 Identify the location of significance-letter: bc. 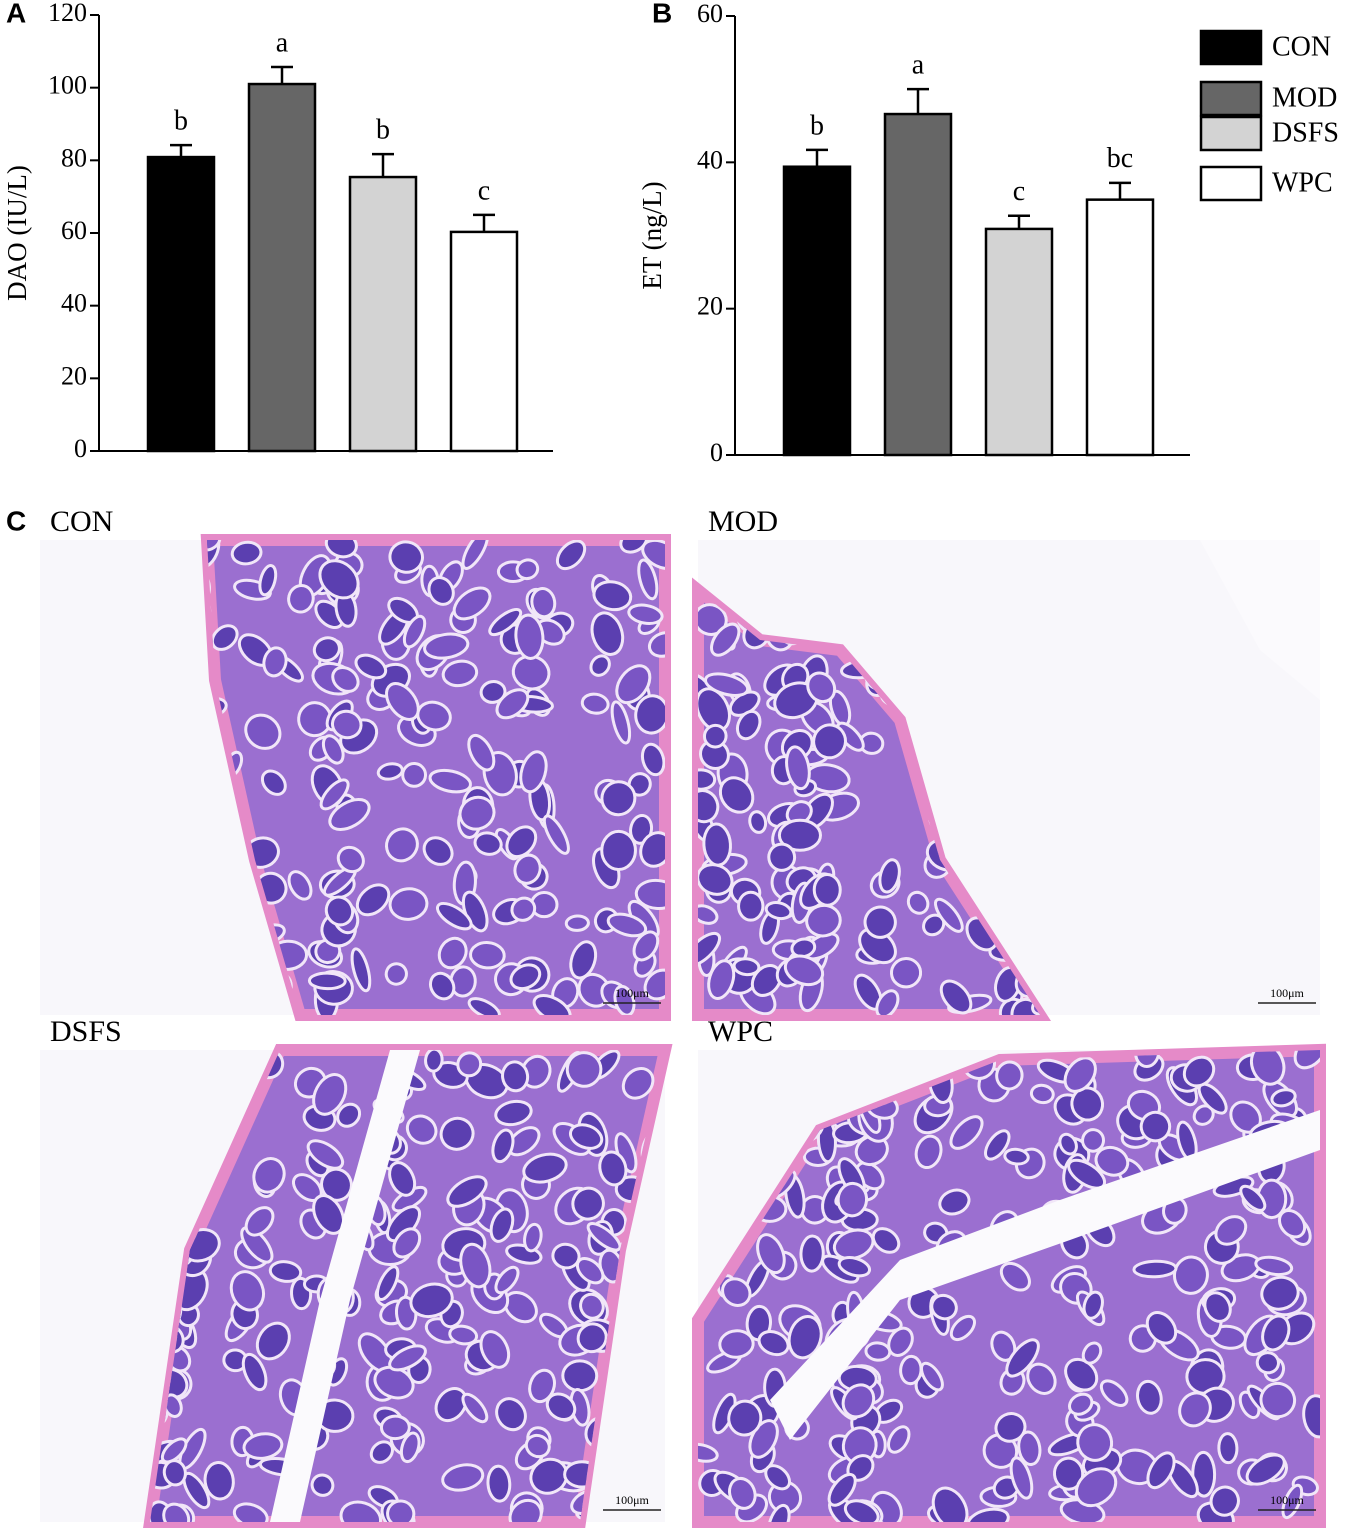
(1120, 158).